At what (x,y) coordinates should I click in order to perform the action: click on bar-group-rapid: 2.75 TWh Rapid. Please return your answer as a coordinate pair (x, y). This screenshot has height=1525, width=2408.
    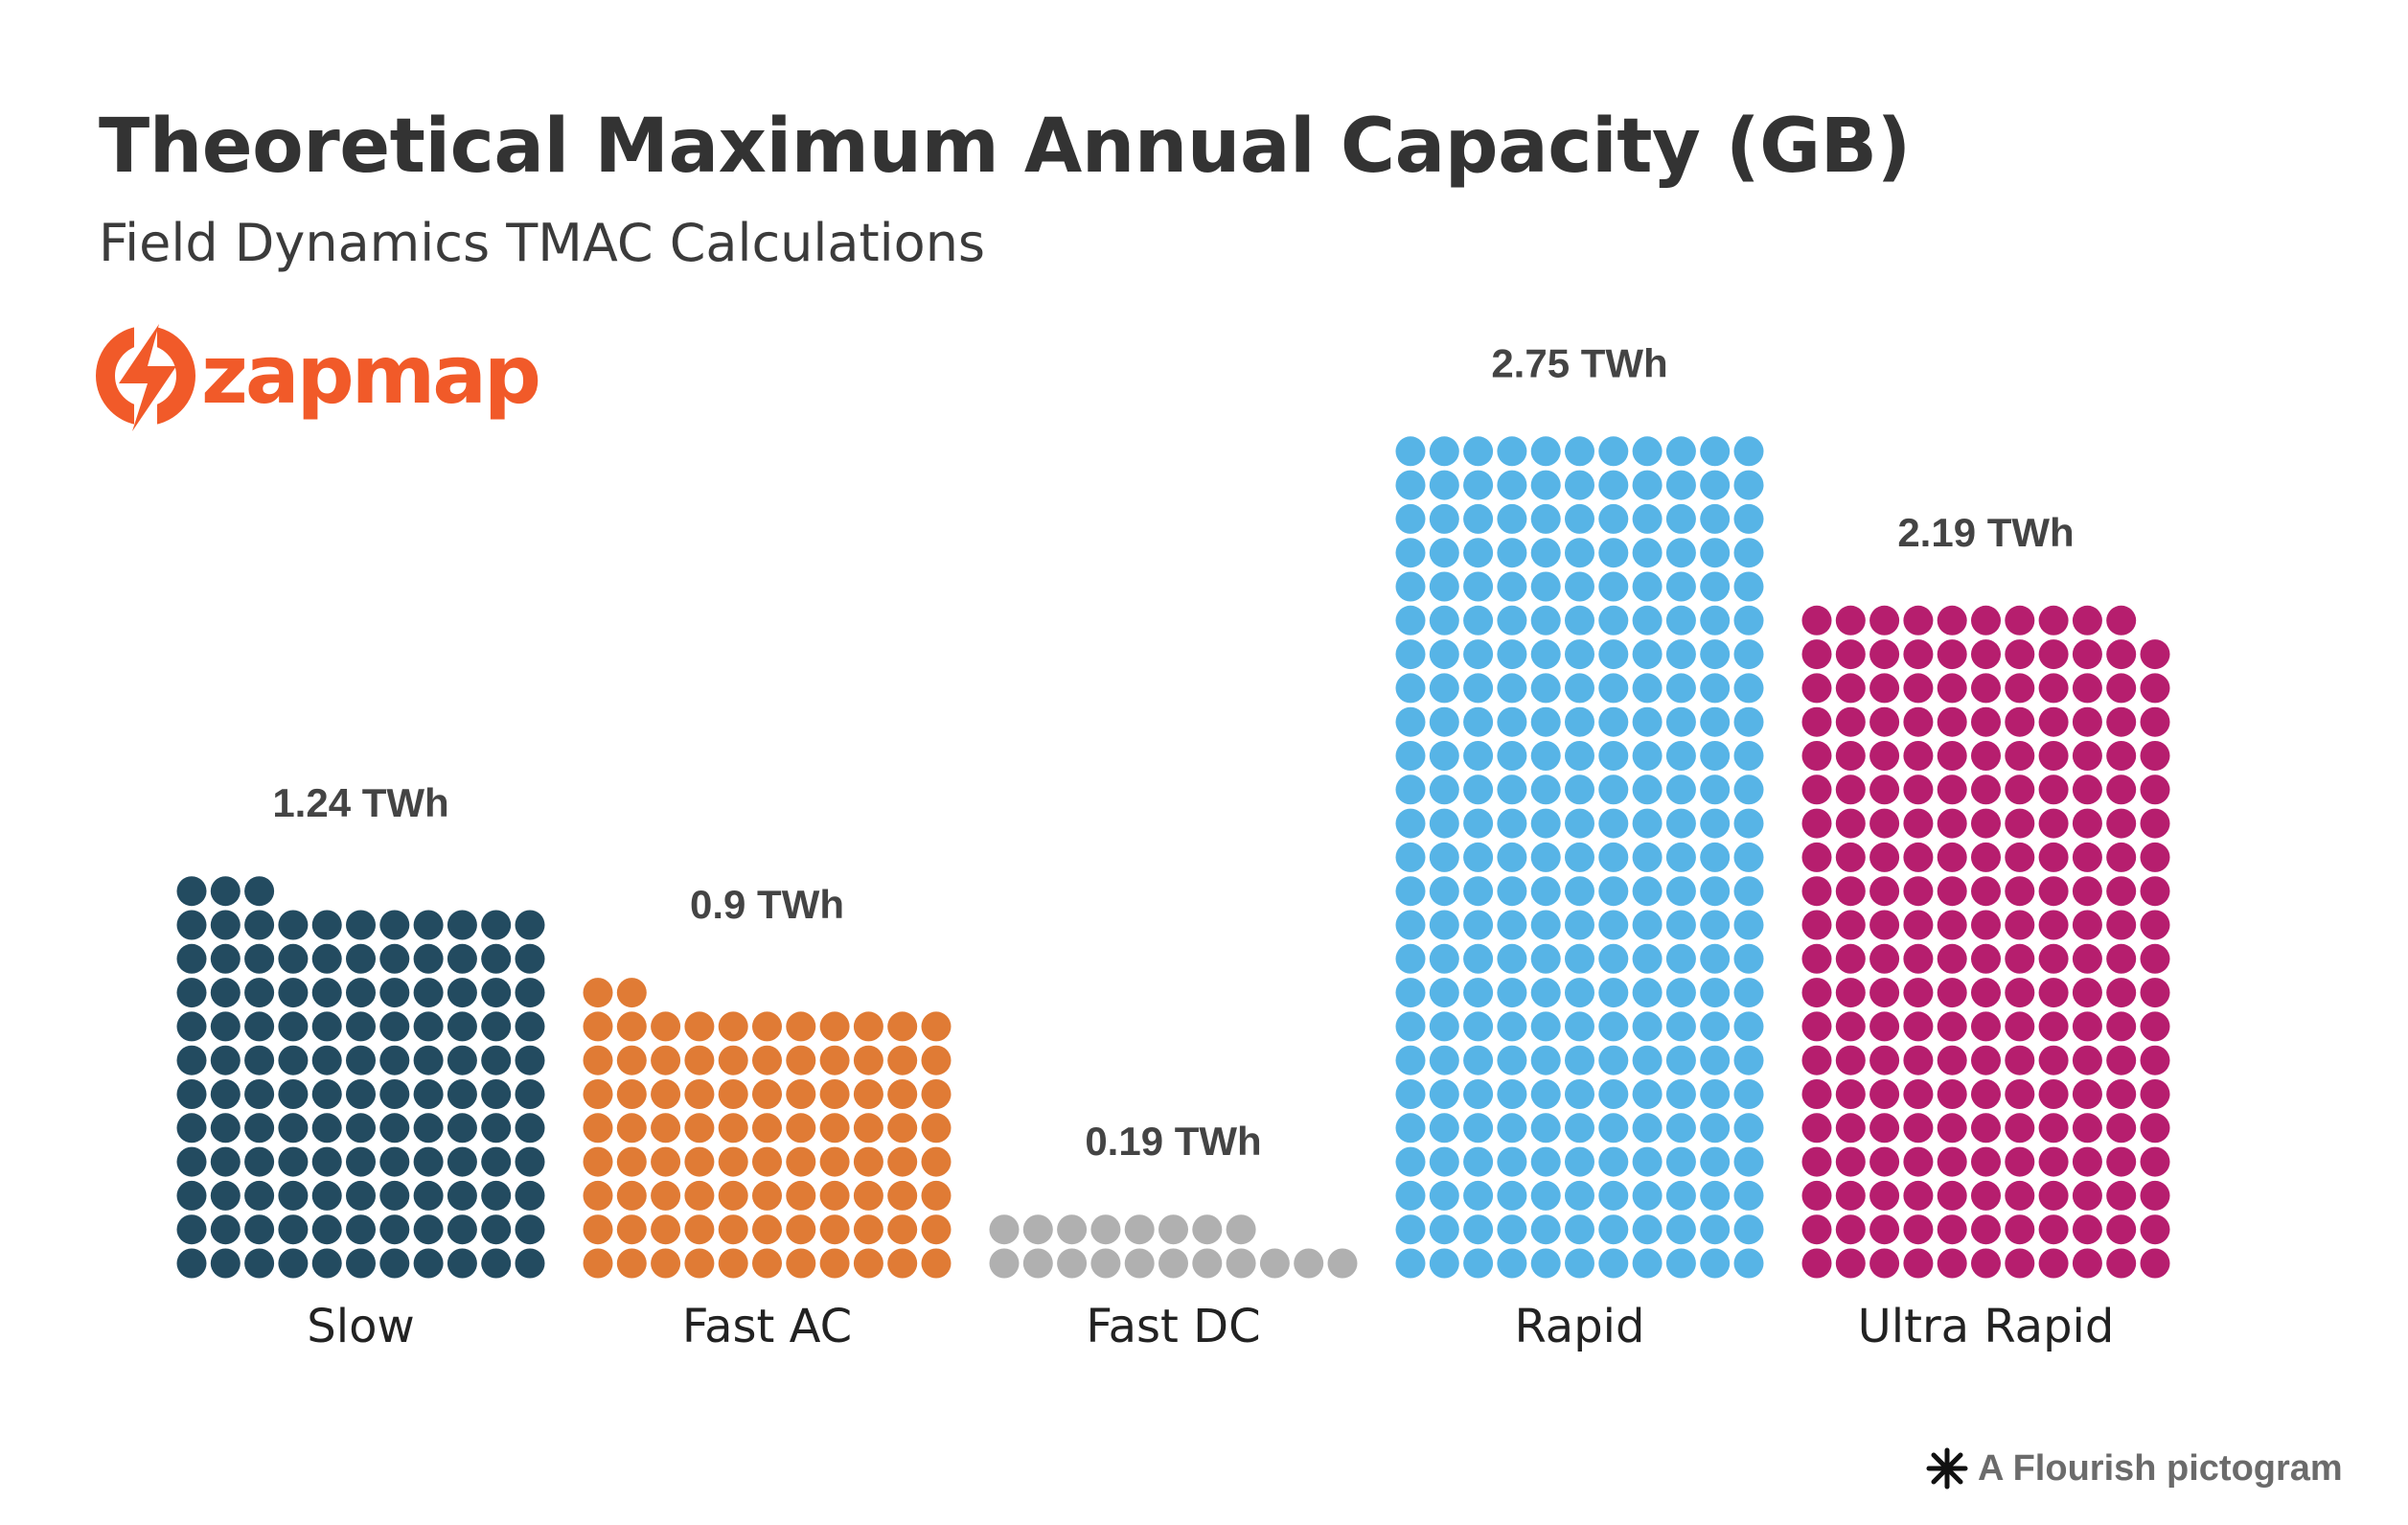
    Looking at the image, I should click on (1580, 847).